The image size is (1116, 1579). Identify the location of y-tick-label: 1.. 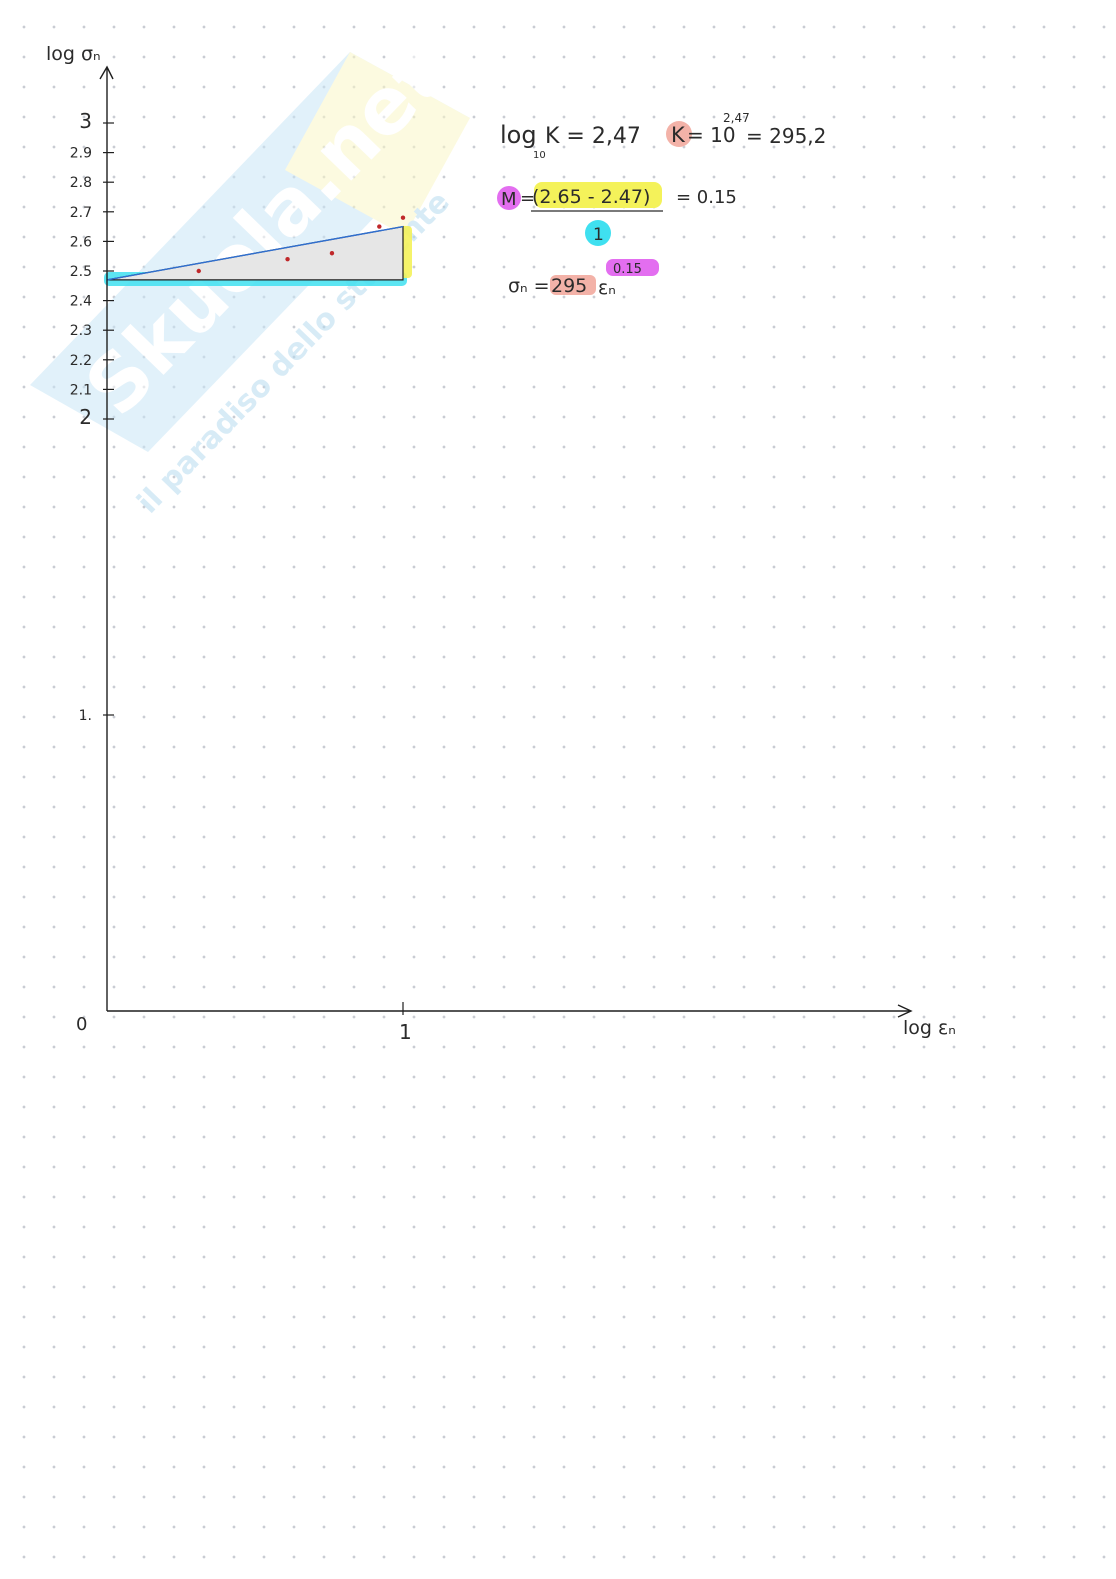
(85, 716).